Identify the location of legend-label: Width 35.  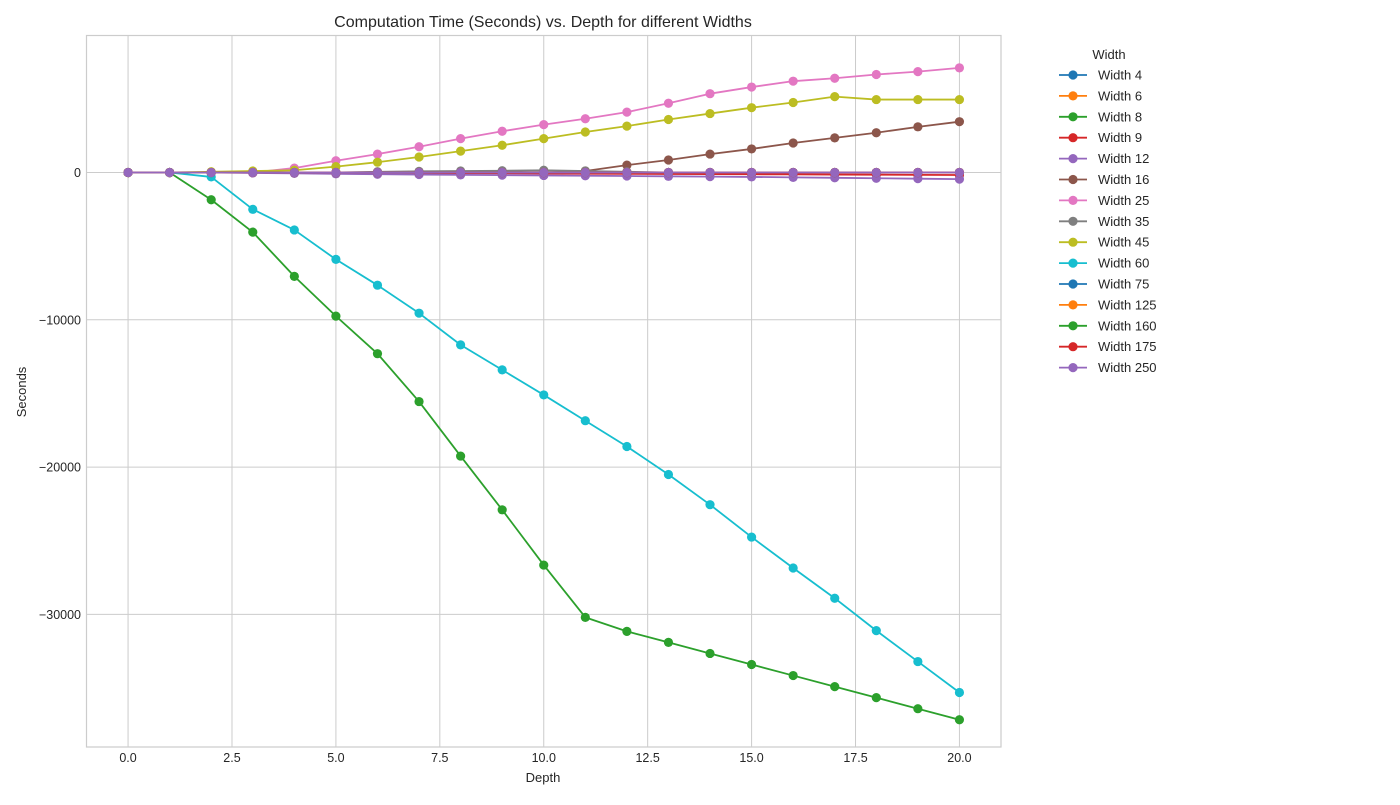
(1123, 221).